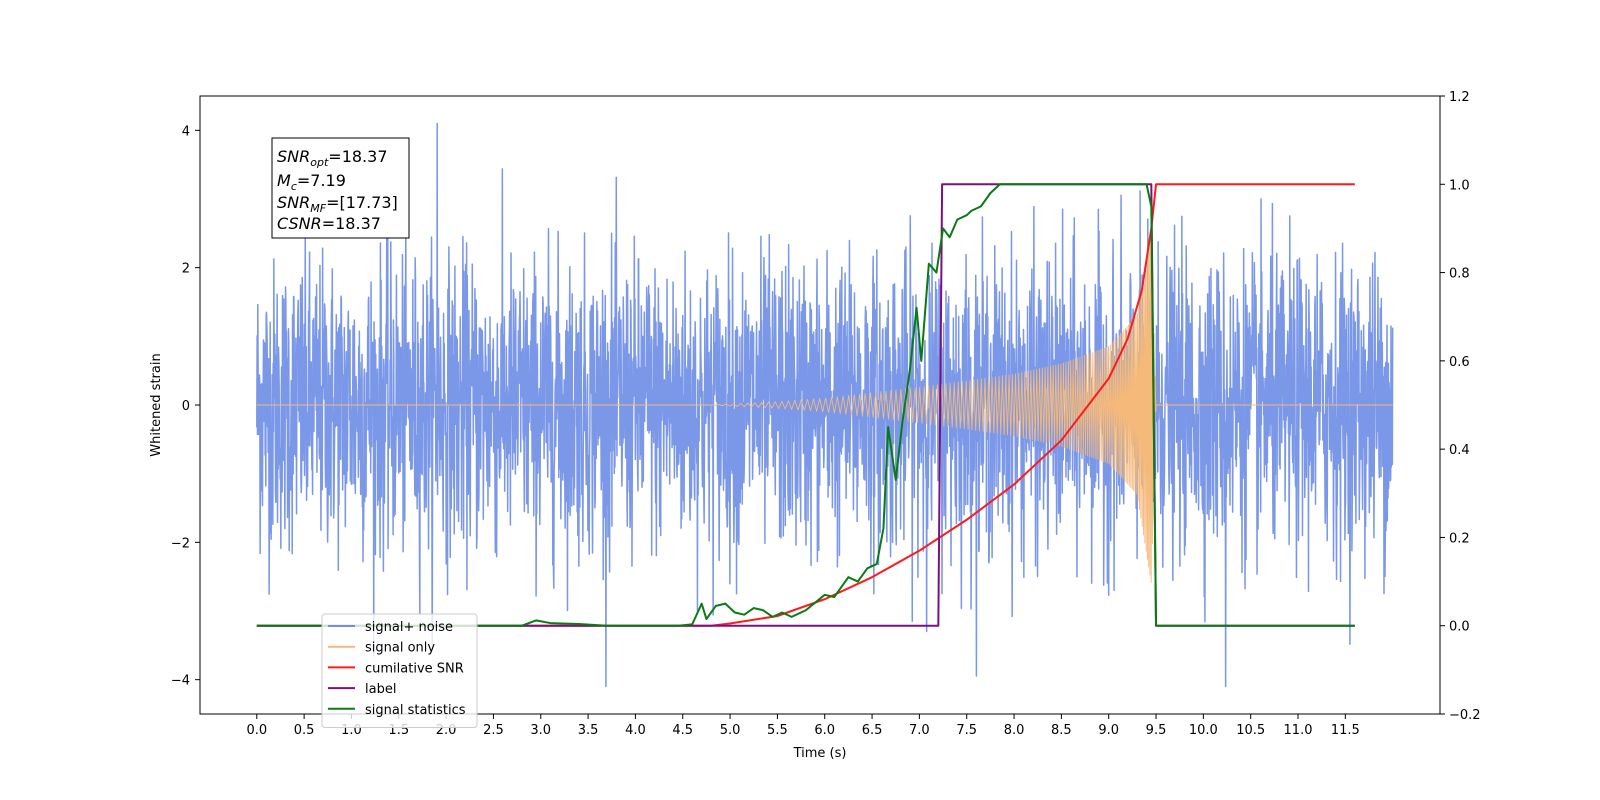  What do you see at coordinates (1203, 730) in the screenshot?
I see `x-tick-label: 10.0` at bounding box center [1203, 730].